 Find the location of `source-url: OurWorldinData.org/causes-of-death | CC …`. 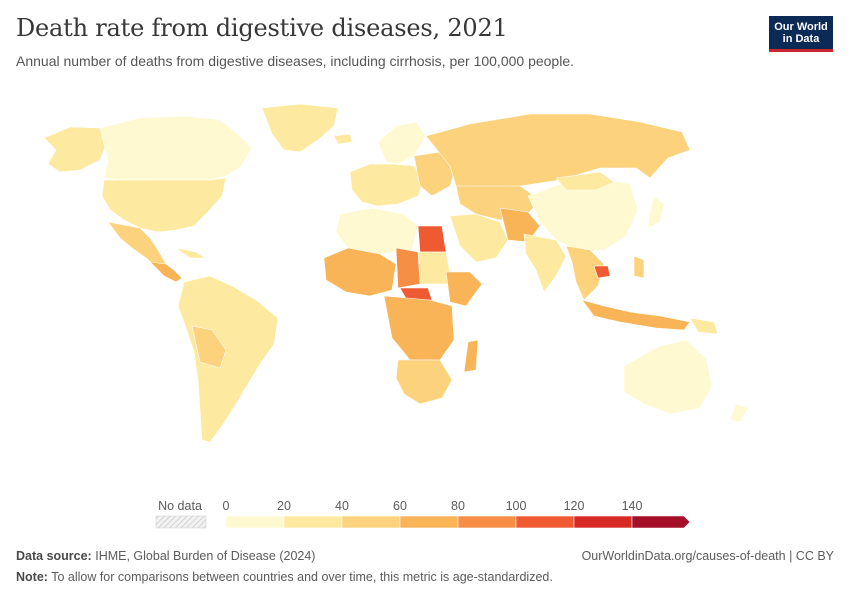

source-url: OurWorldinData.org/causes-of-death | CC … is located at coordinates (707, 556).